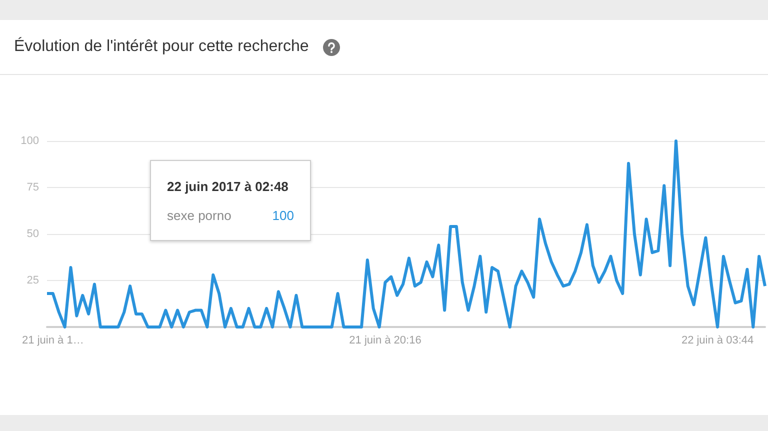 This screenshot has width=768, height=431. What do you see at coordinates (283, 215) in the screenshot?
I see `annotation: 100` at bounding box center [283, 215].